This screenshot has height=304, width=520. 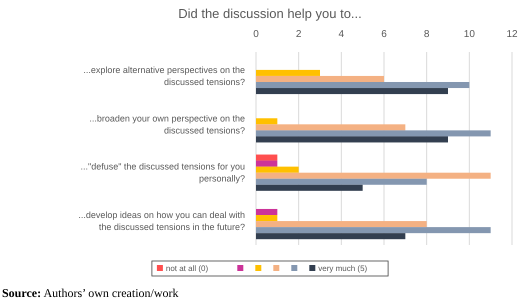 I want to click on source-note: Source: Authors’ own creation/work, so click(x=90, y=293).